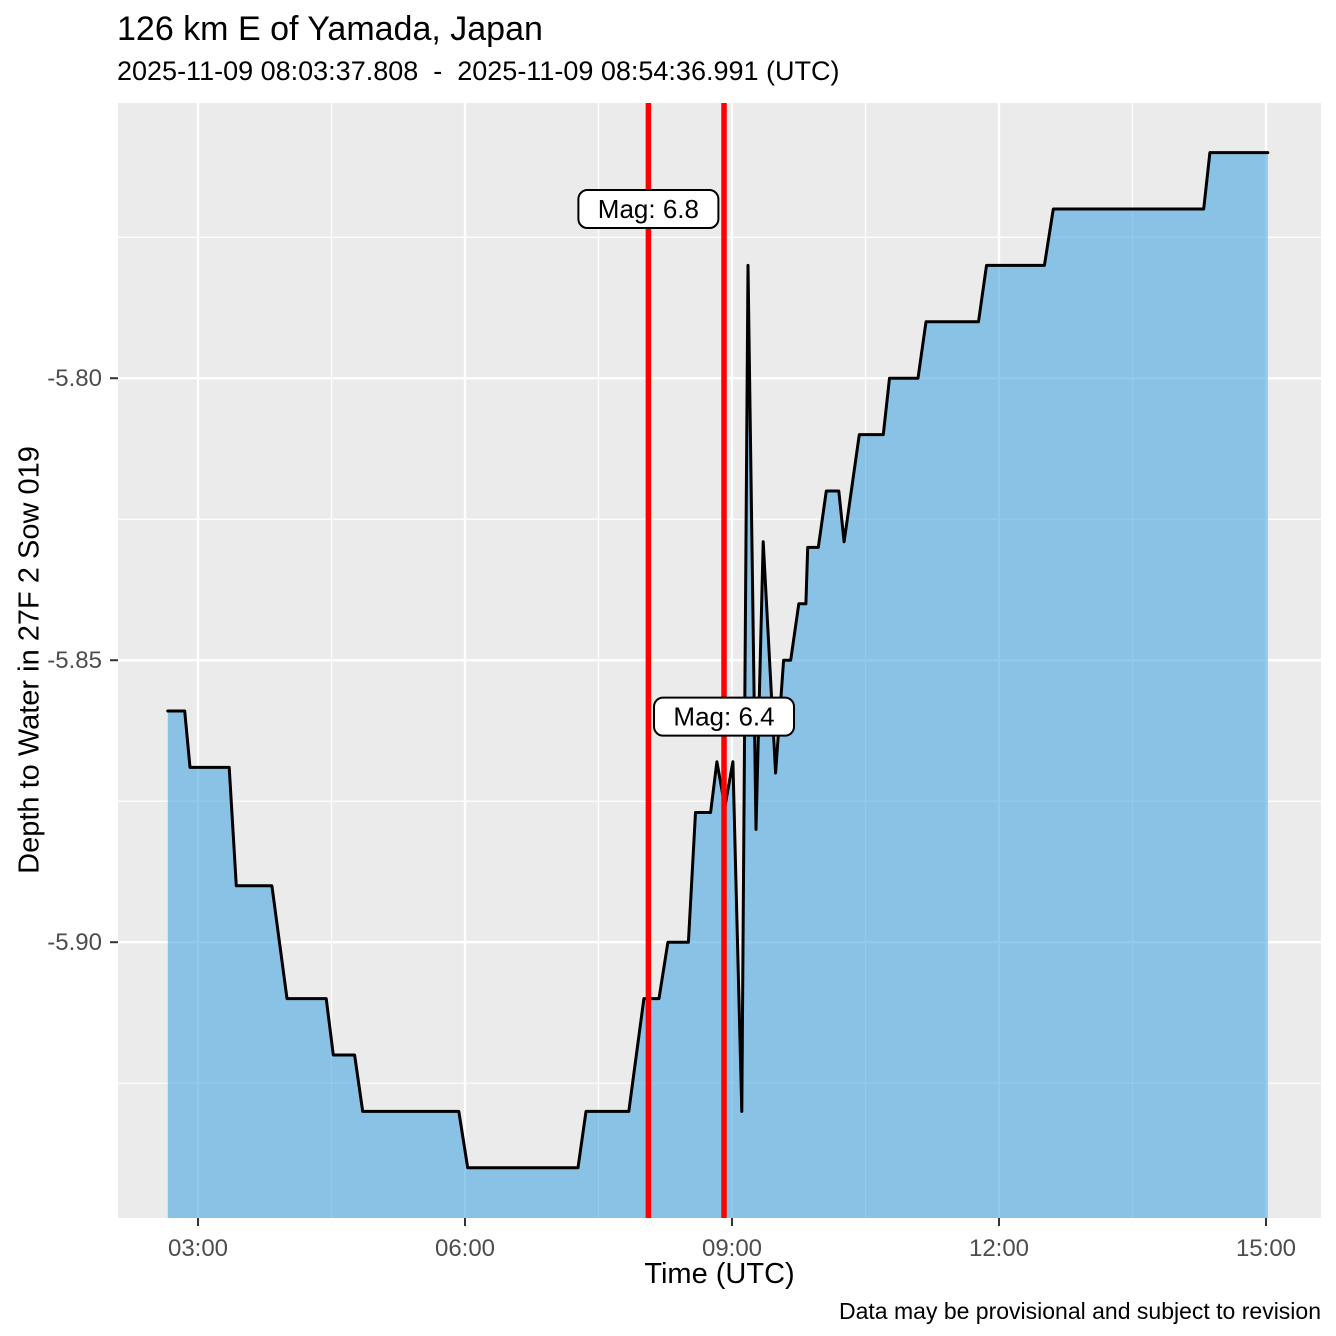  Describe the element at coordinates (1266, 1248) in the screenshot. I see `x-tick-label: 15:00` at that location.